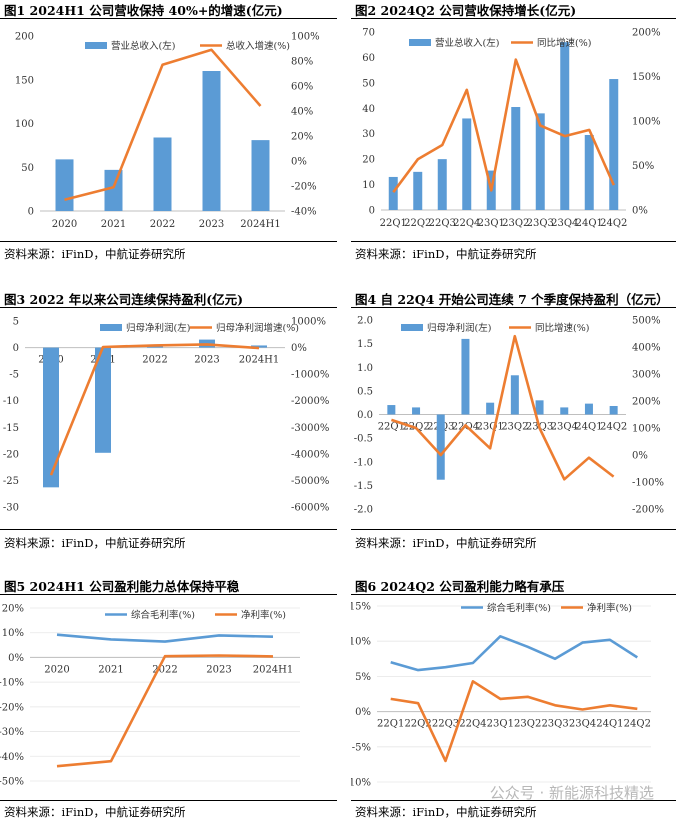 Image resolution: width=676 pixels, height=820 pixels. I want to click on y2-tick-label: -1000%, so click(310, 375).